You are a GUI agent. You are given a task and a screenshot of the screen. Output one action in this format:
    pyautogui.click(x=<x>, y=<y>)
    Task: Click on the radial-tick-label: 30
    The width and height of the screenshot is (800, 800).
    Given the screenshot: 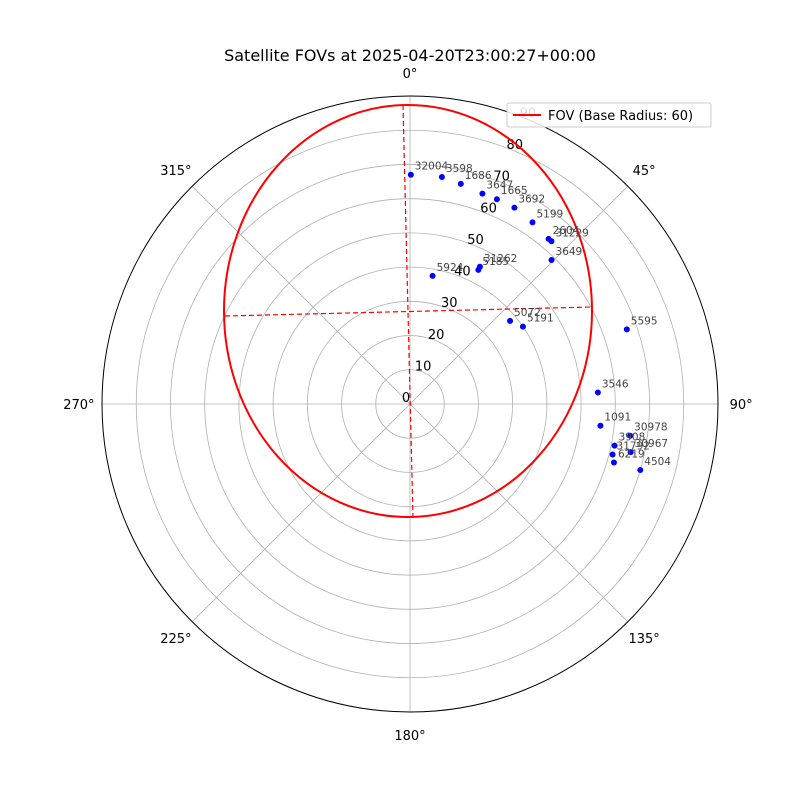 What is the action you would take?
    pyautogui.click(x=449, y=303)
    